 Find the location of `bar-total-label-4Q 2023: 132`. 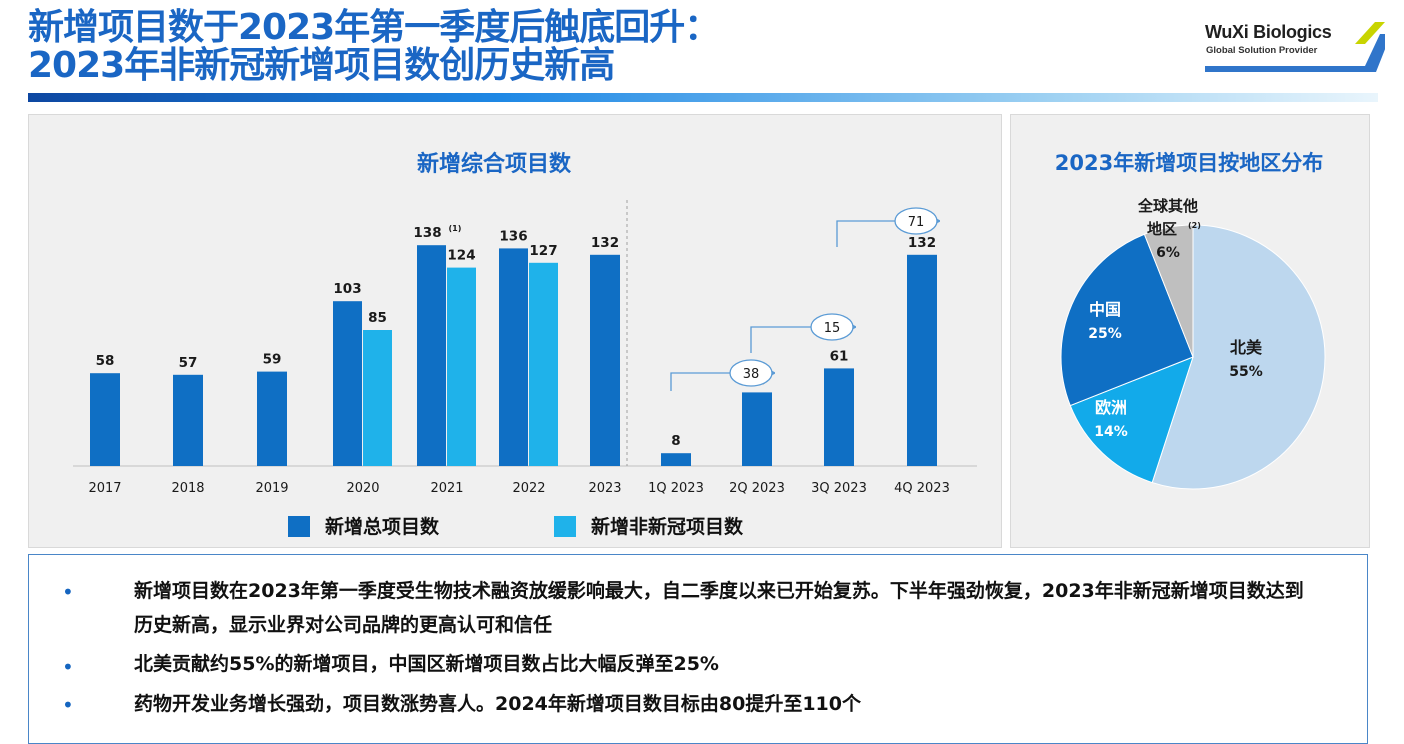

bar-total-label-4Q 2023: 132 is located at coordinates (922, 243).